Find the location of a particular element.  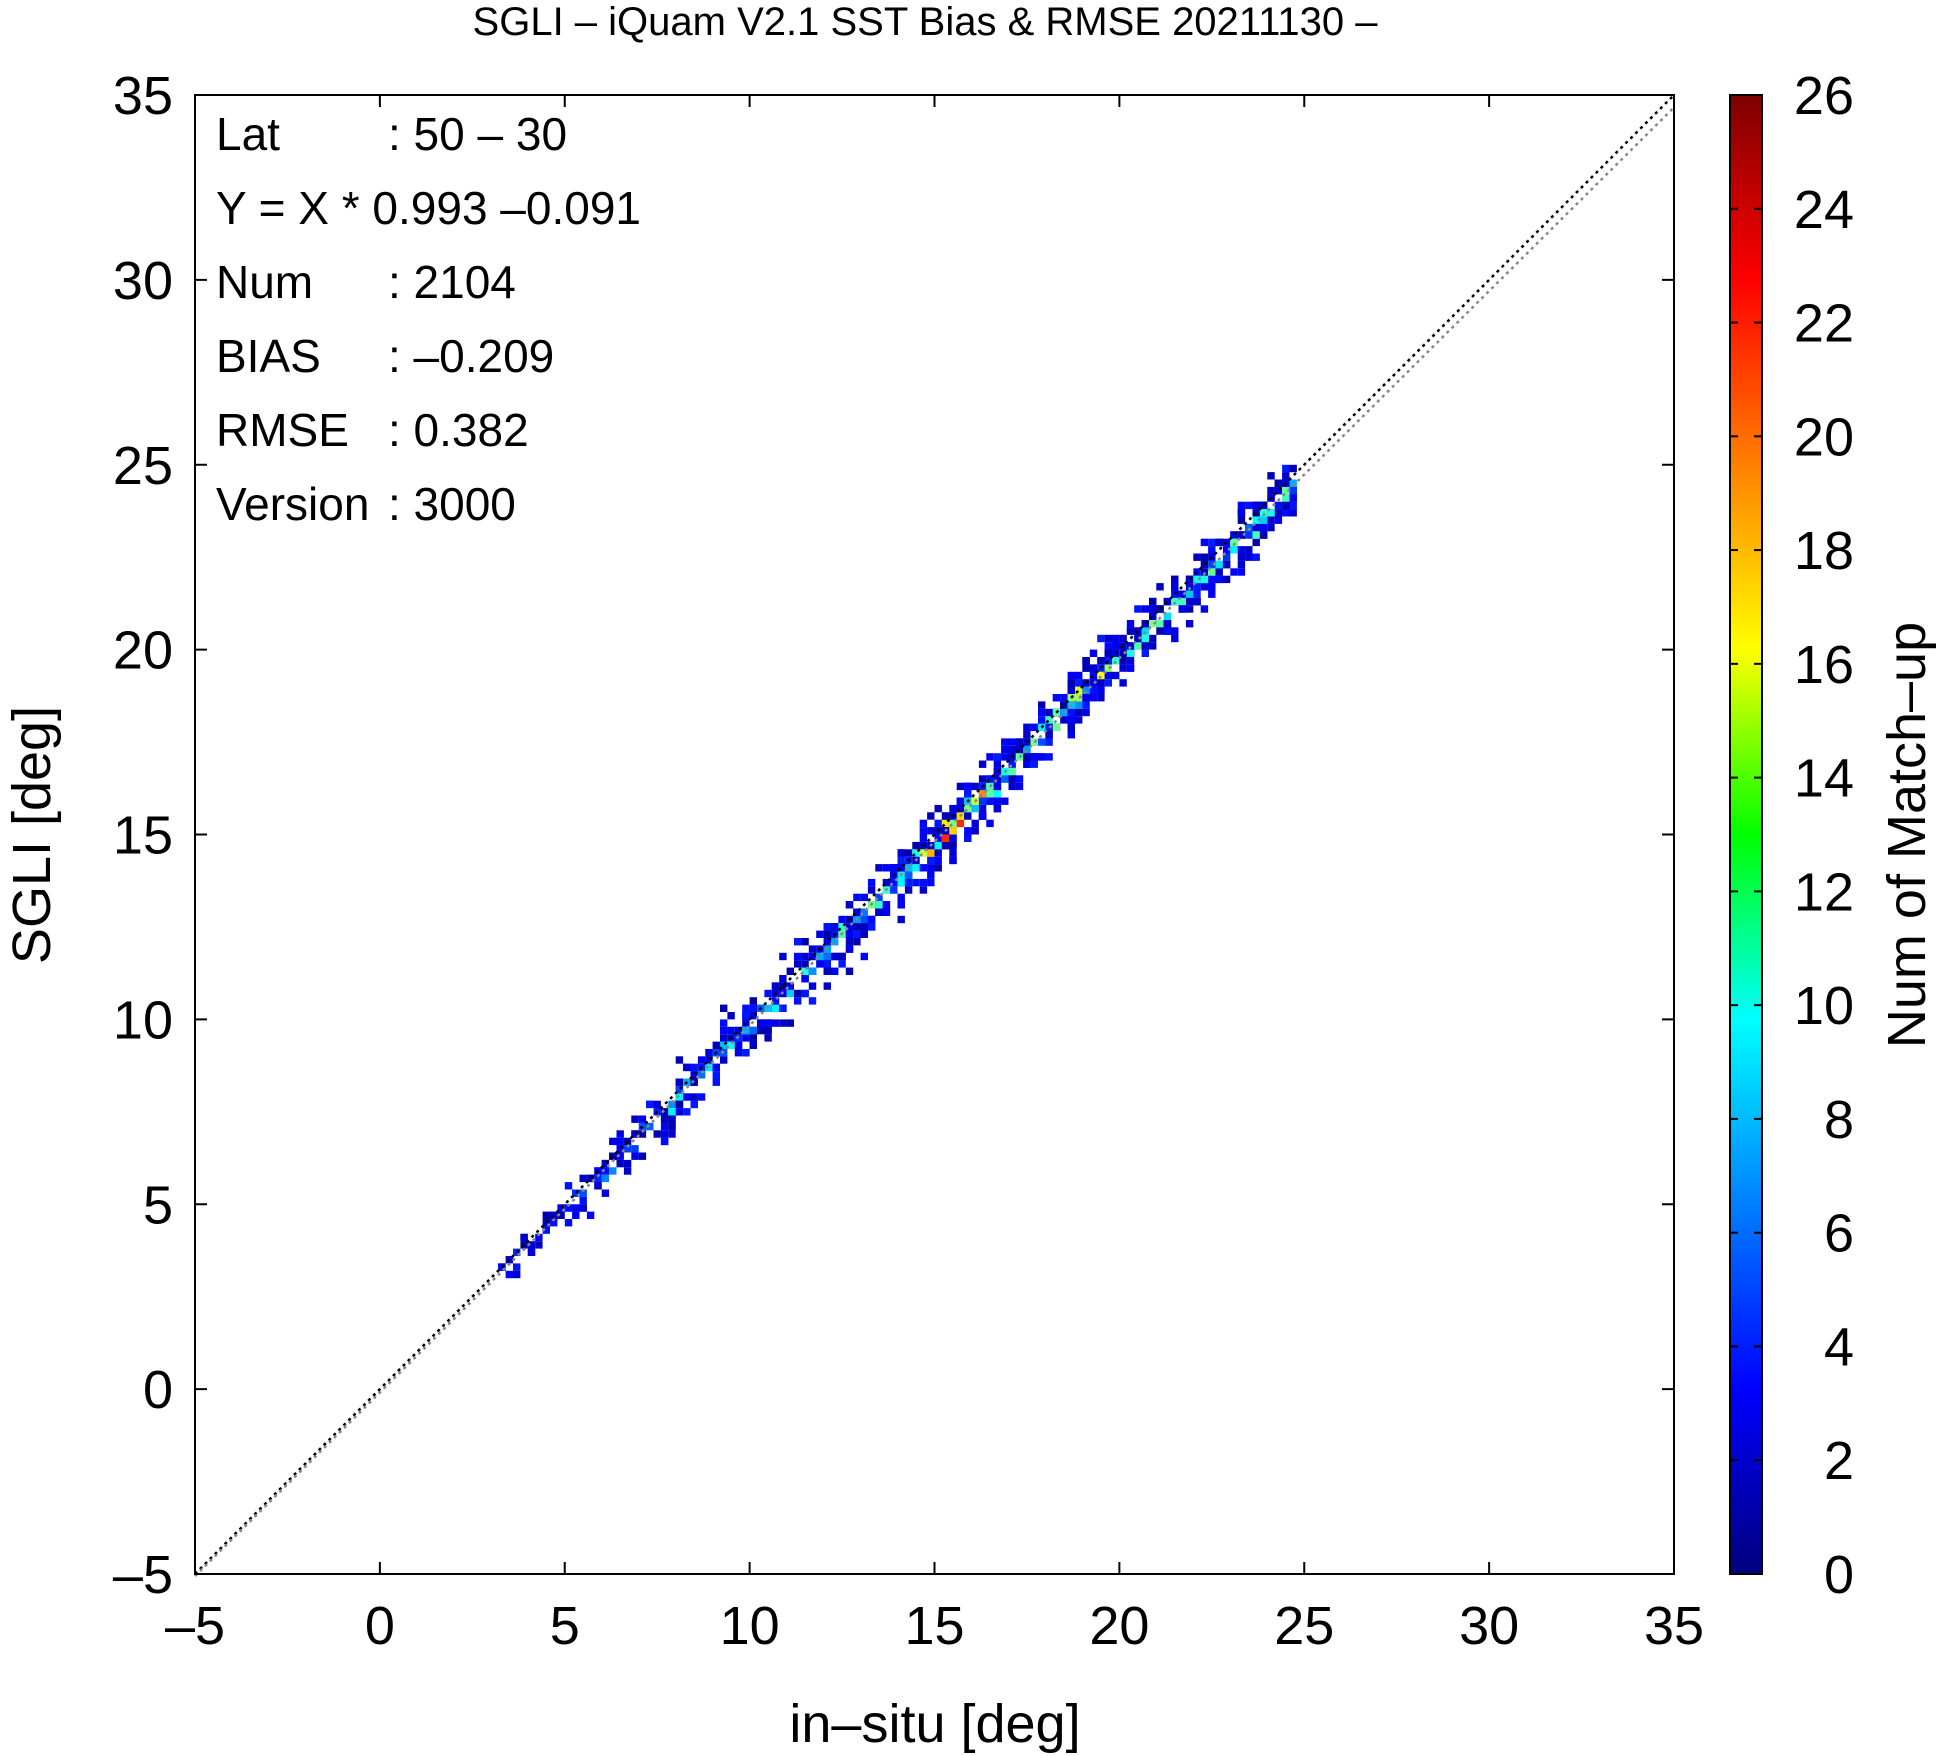

x-tick-label: 25 is located at coordinates (1304, 1626).